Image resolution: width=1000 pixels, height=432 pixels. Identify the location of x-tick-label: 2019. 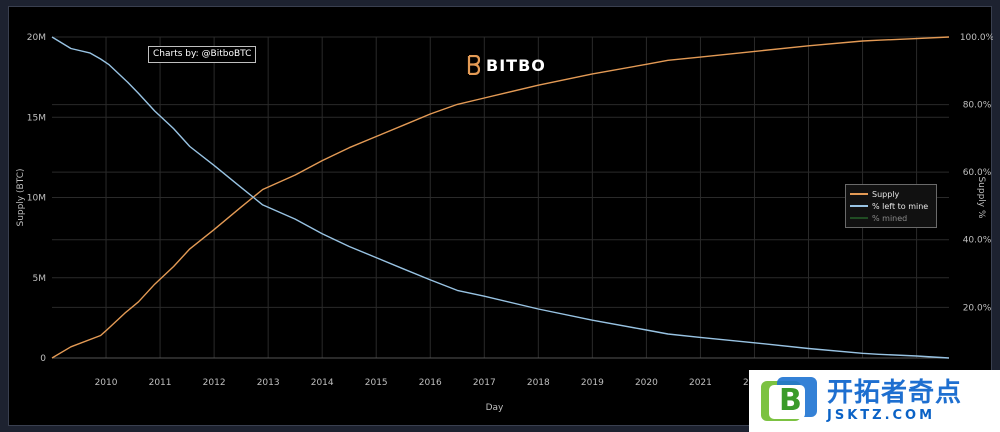
(592, 383).